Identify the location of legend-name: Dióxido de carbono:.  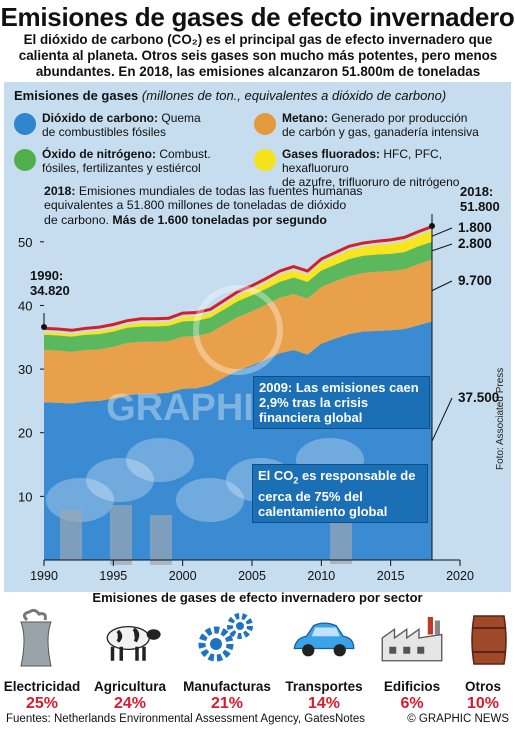
(100, 118).